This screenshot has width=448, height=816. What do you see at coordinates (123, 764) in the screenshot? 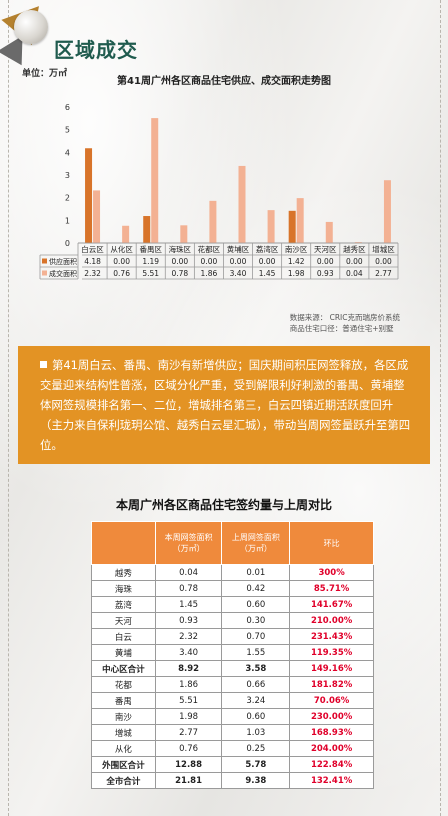
I see `district-cell: 外围区合计` at bounding box center [123, 764].